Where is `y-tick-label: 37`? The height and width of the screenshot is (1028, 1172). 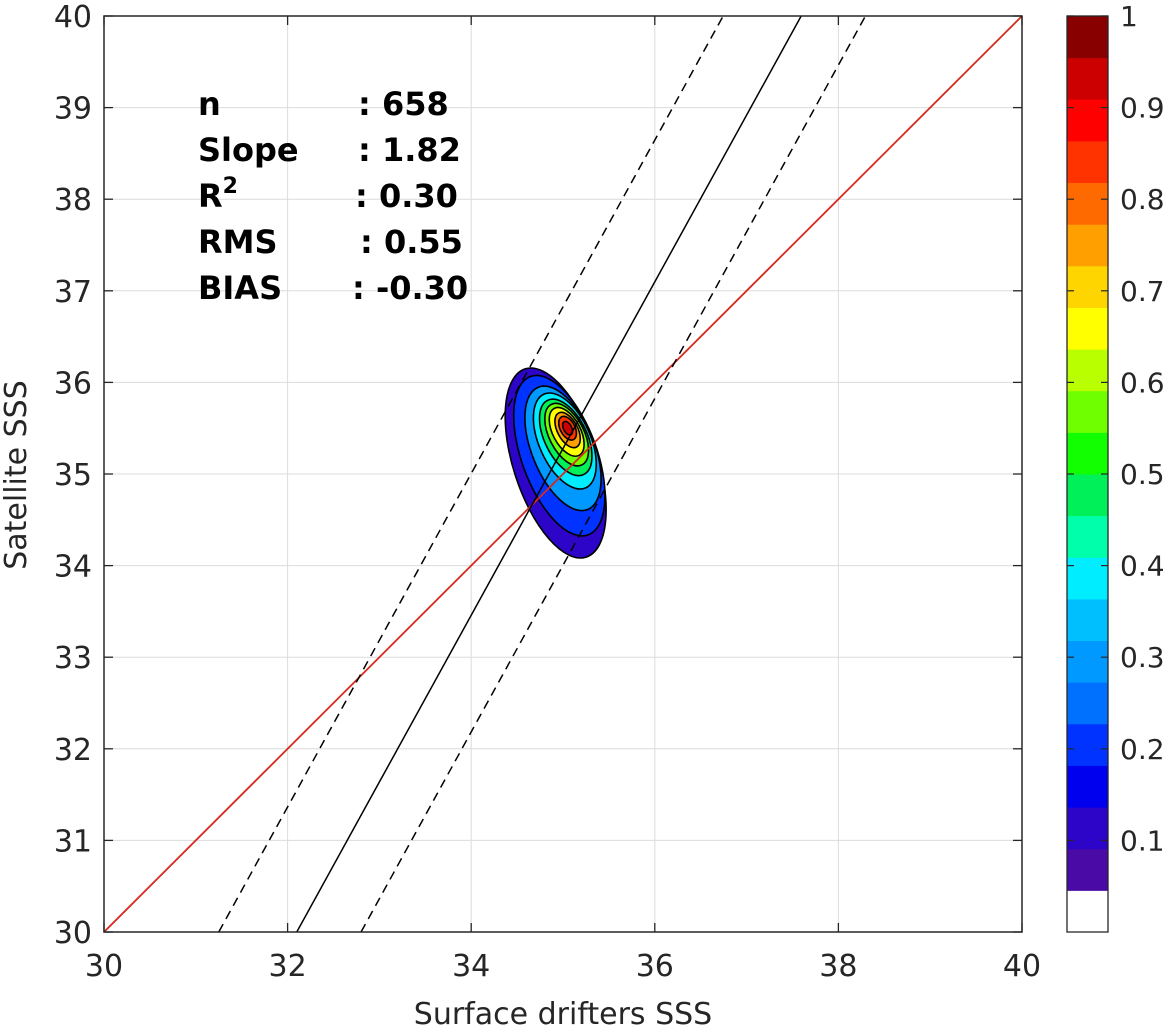
y-tick-label: 37 is located at coordinates (73, 292).